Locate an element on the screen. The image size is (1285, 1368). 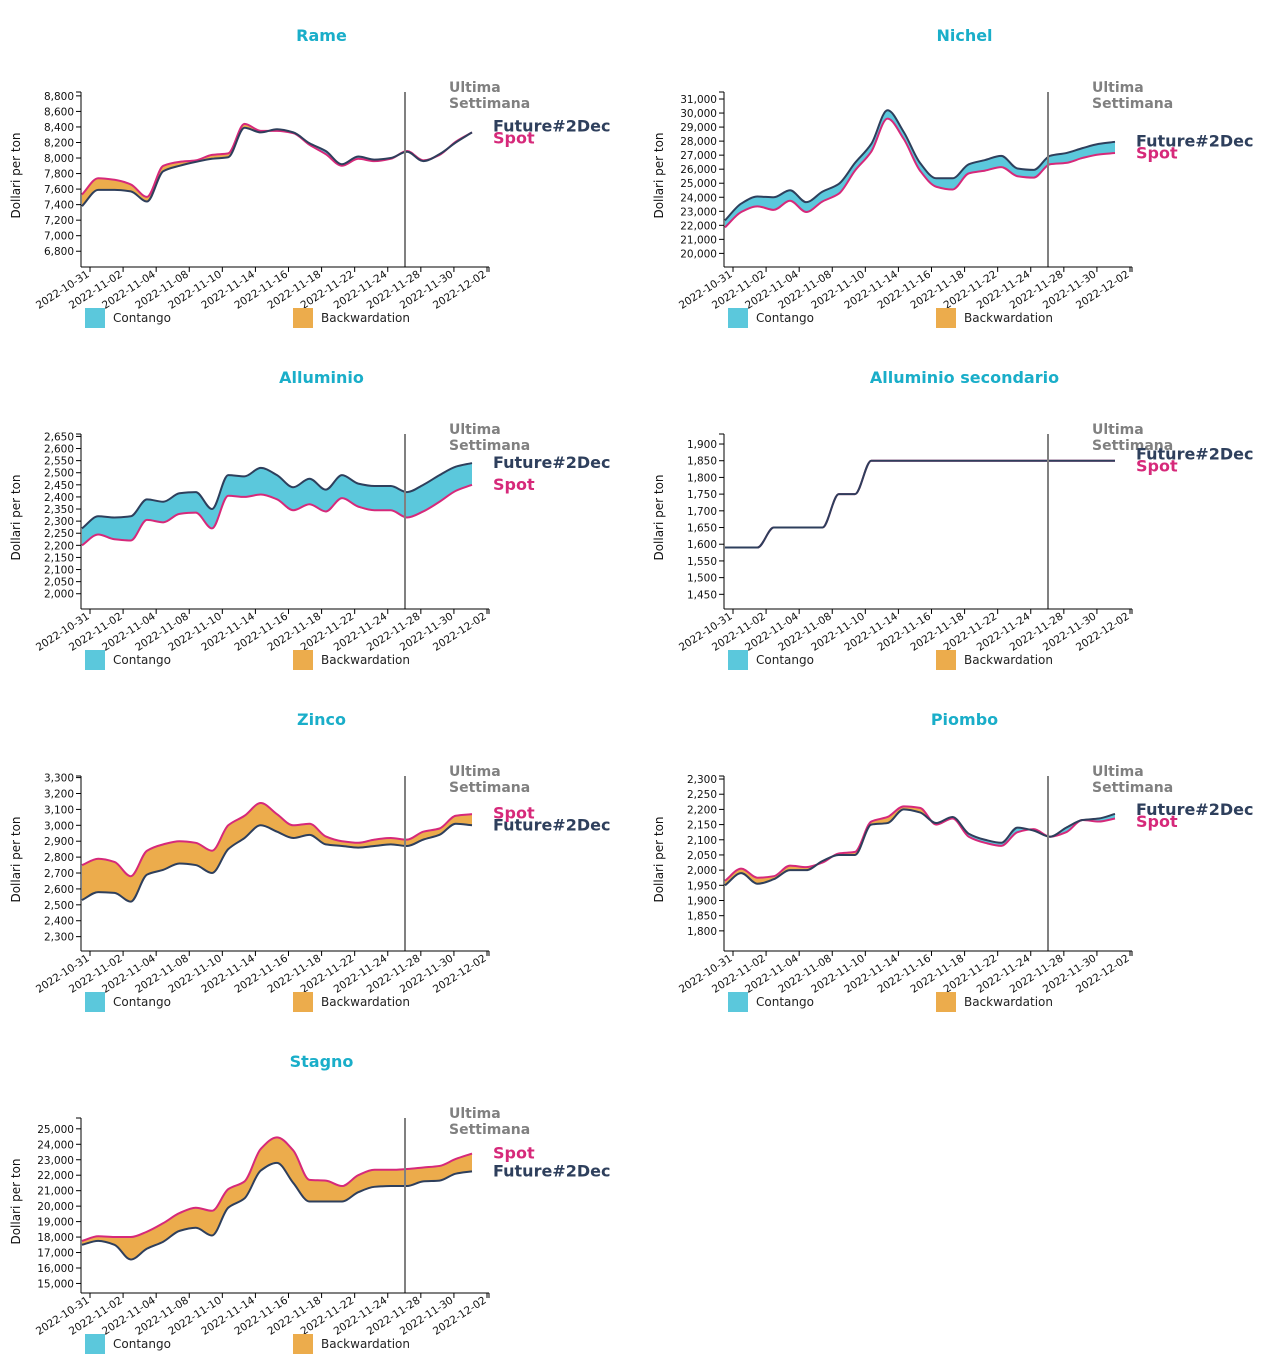
y-tick-label: 26,000 is located at coordinates (698, 170).